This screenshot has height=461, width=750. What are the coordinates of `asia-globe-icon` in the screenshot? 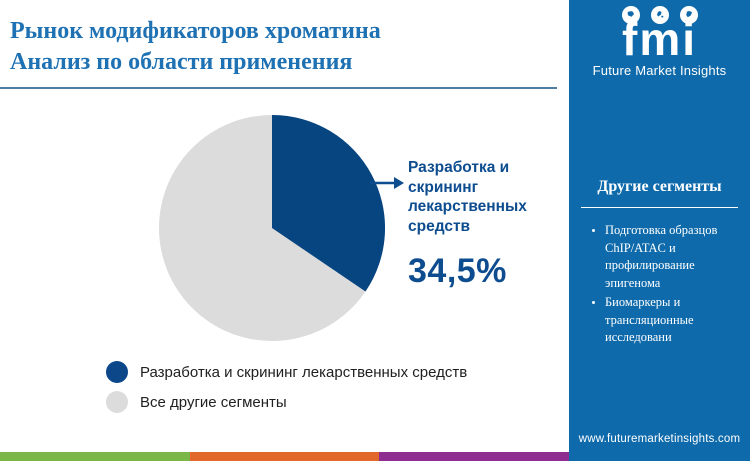 It's located at (688, 15).